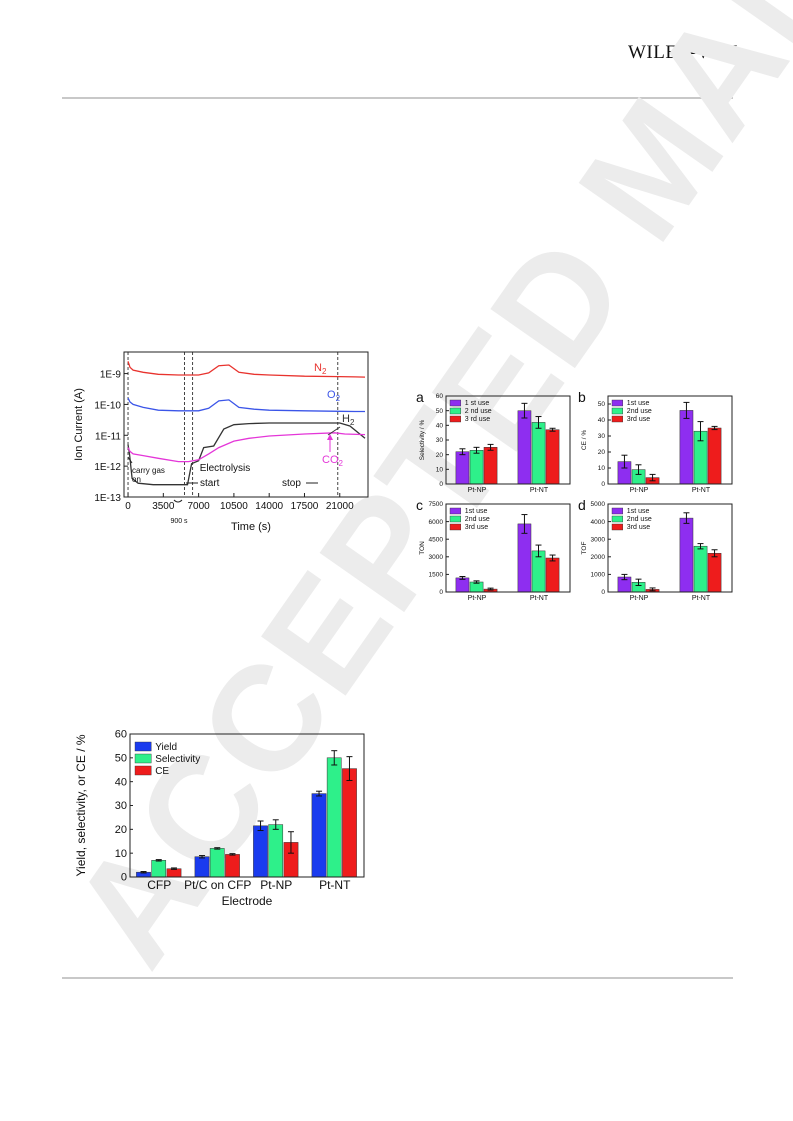 The height and width of the screenshot is (1121, 793). I want to click on footer-rule, so click(397, 978).